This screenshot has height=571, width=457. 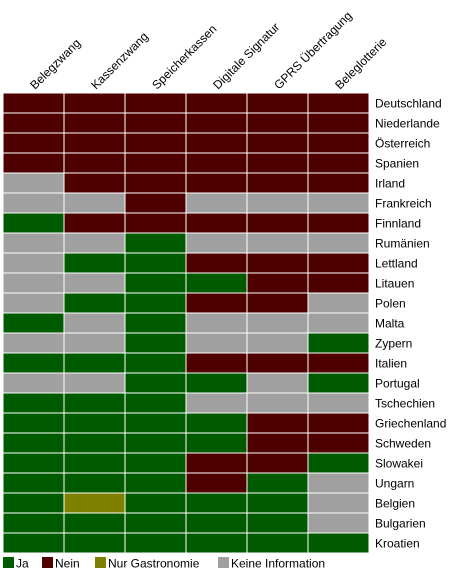 What do you see at coordinates (393, 344) in the screenshot?
I see `row-label: Zypern` at bounding box center [393, 344].